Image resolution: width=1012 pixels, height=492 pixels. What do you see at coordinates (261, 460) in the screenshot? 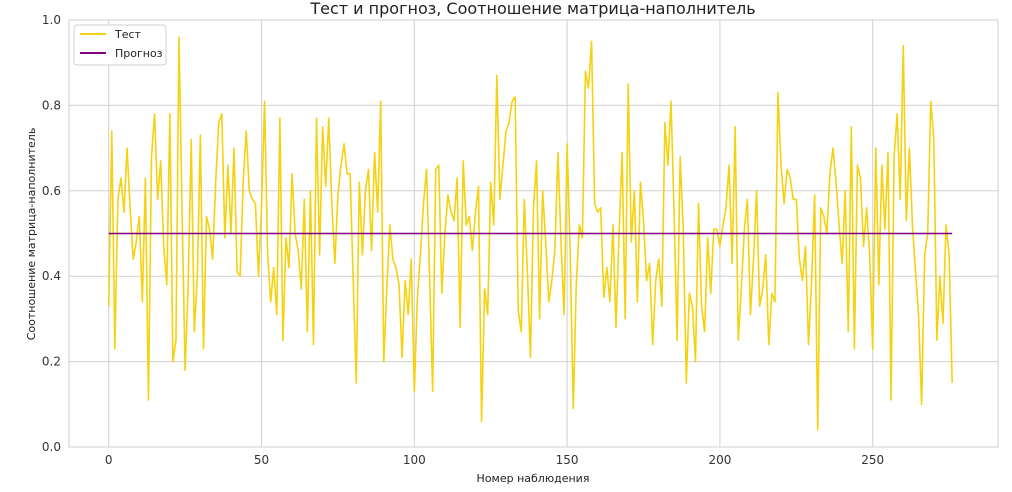
I see `x-tick-label: 50` at bounding box center [261, 460].